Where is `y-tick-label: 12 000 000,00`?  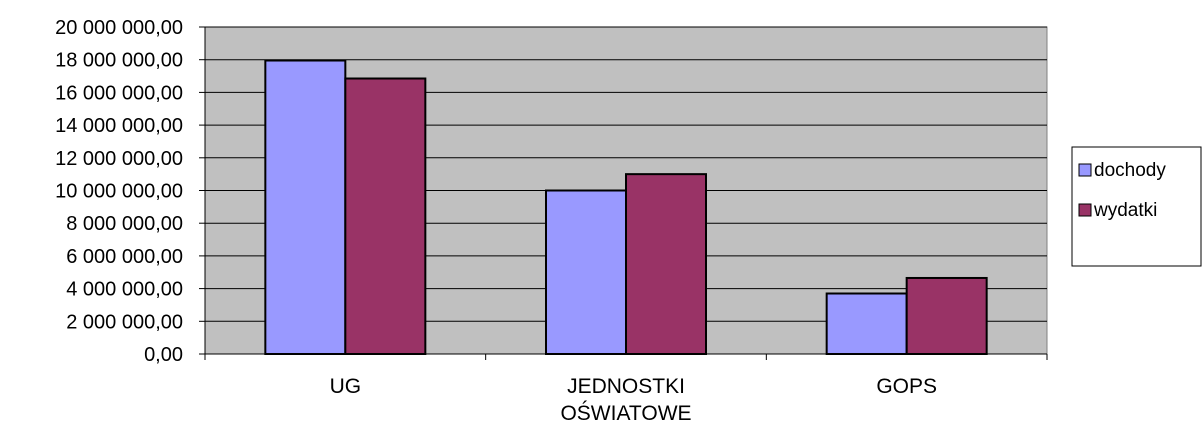 y-tick-label: 12 000 000,00 is located at coordinates (119, 159).